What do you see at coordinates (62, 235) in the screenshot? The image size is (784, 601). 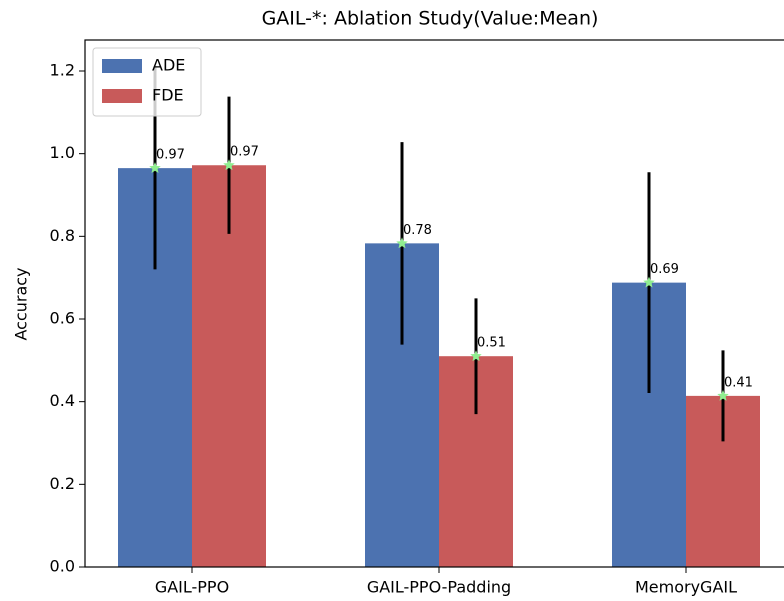 I see `y-tick-label: 0.8` at bounding box center [62, 235].